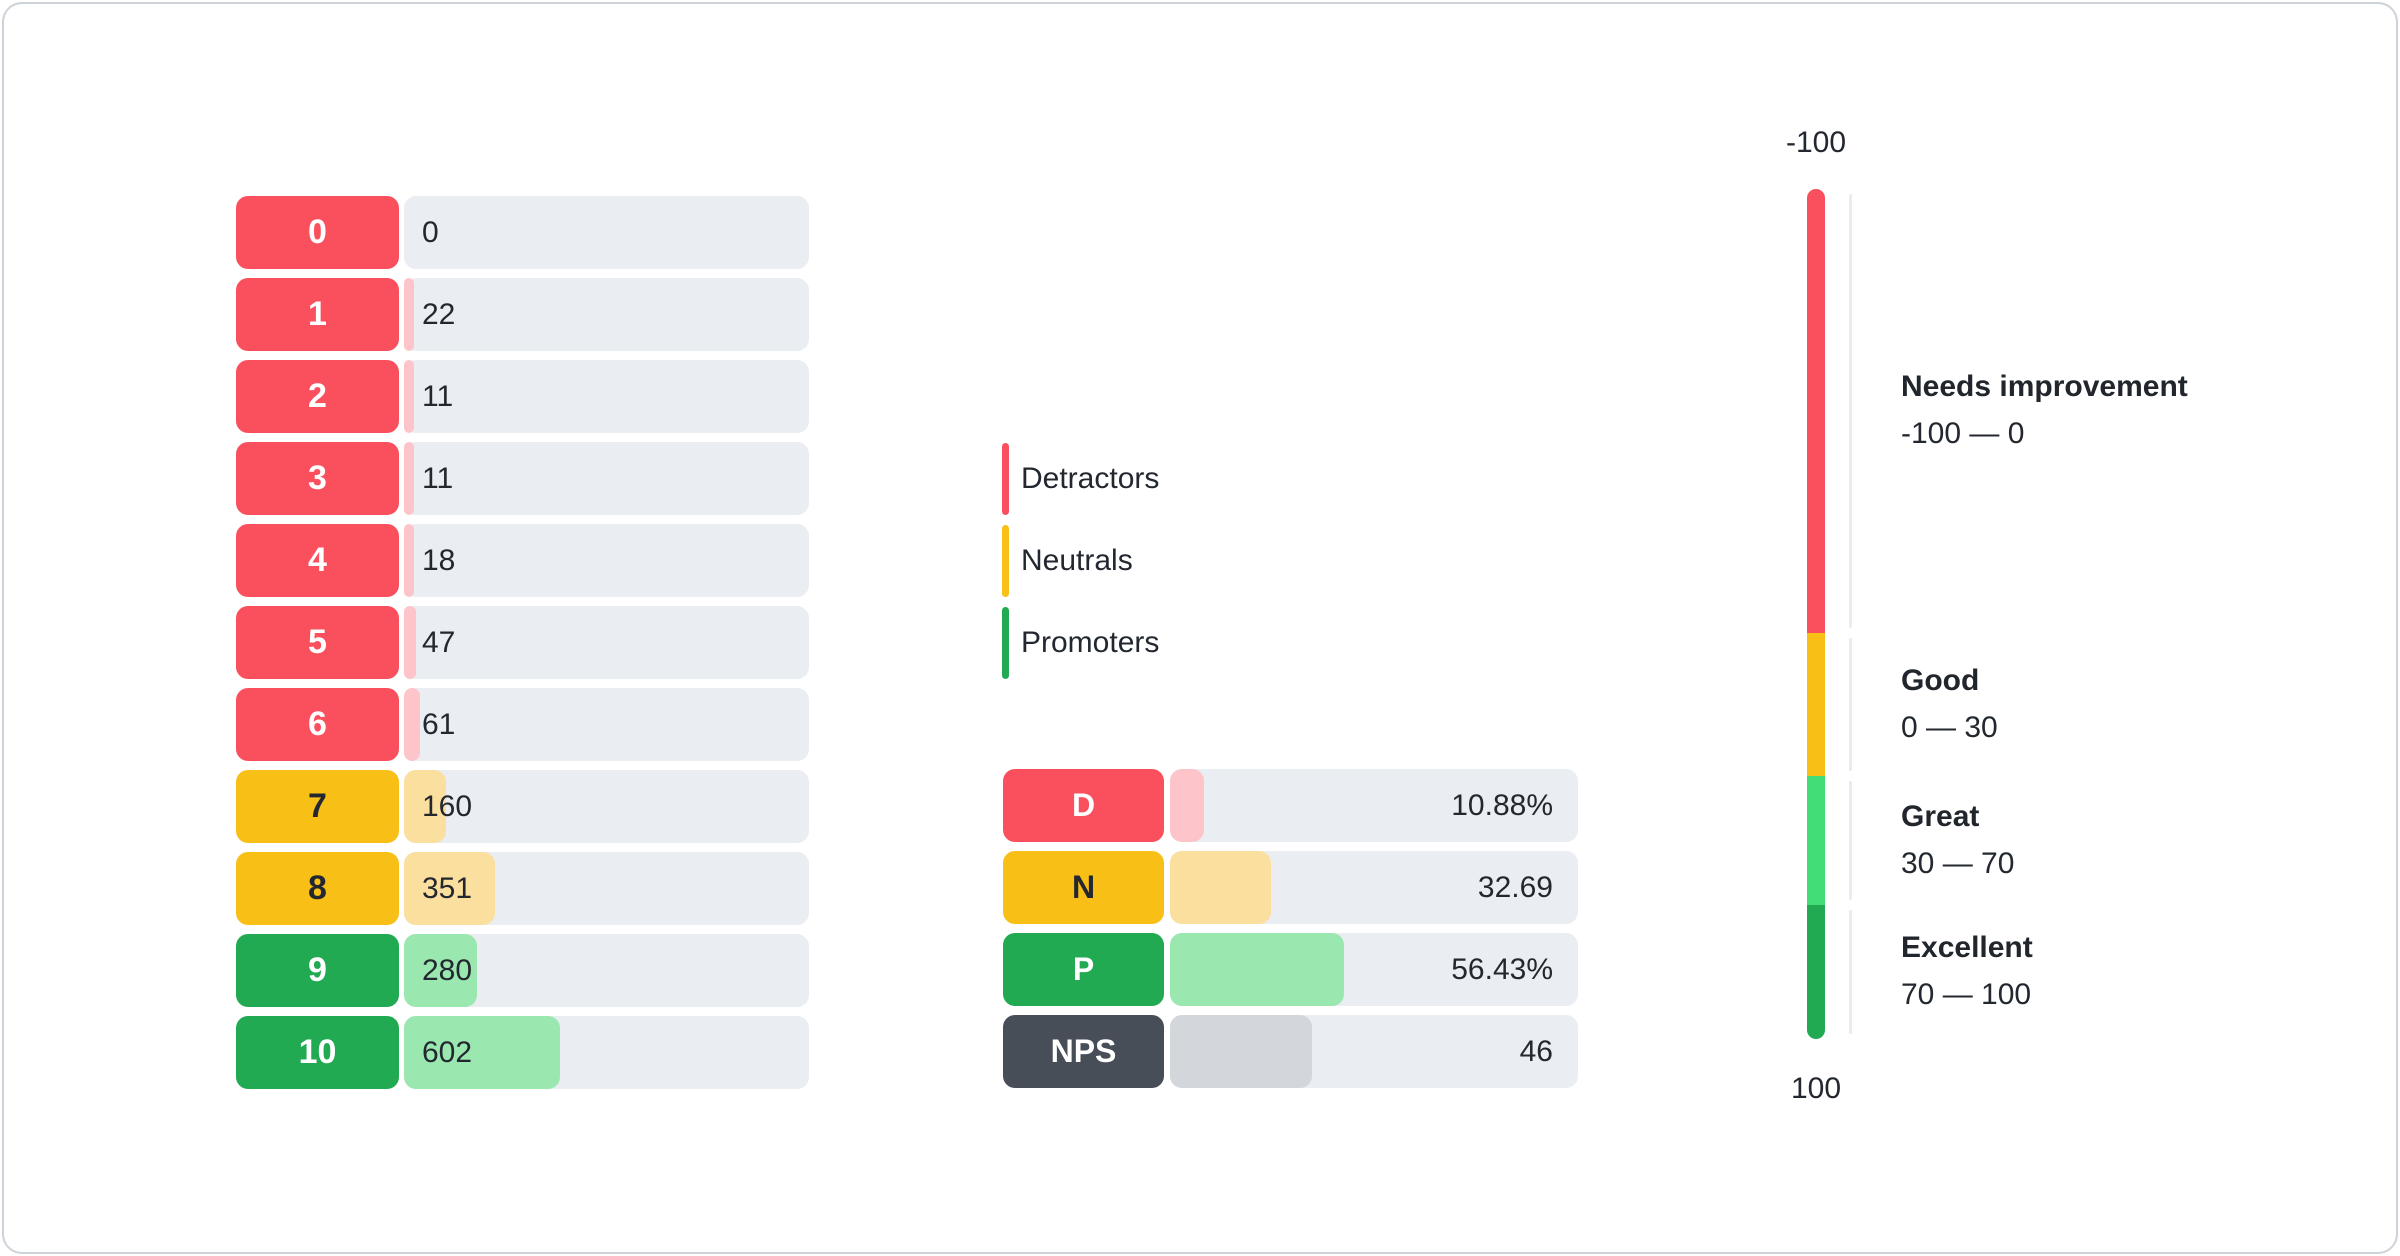 Image resolution: width=2400 pixels, height=1256 pixels. Describe the element at coordinates (1940, 816) in the screenshot. I see `gauge-zone-title: Great` at that location.